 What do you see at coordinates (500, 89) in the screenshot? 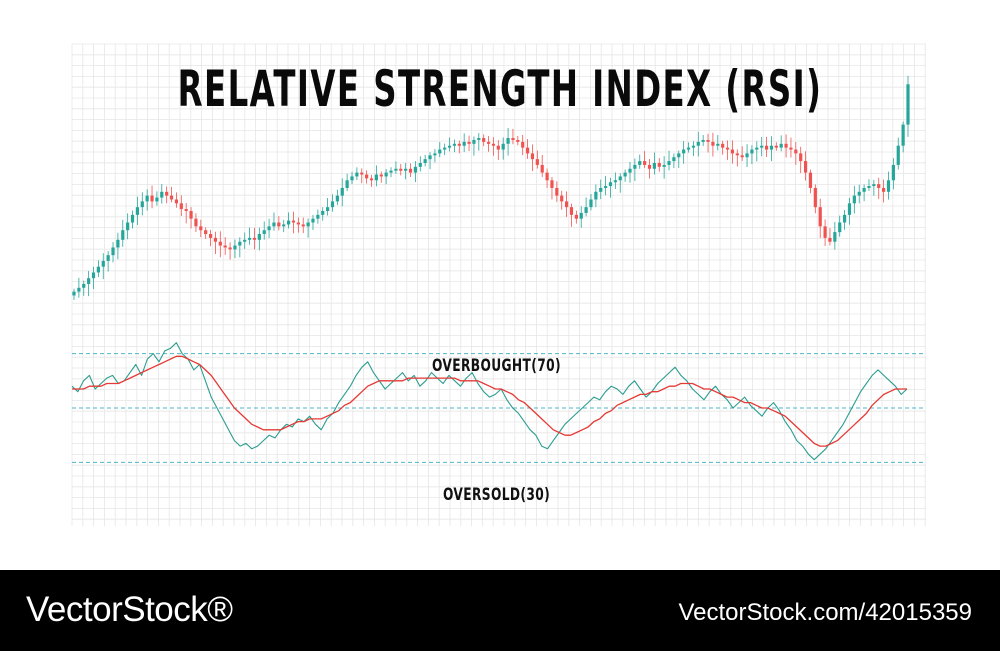
I see `chart-title: RELATIVE STRENGTH INDEX (RSI)` at bounding box center [500, 89].